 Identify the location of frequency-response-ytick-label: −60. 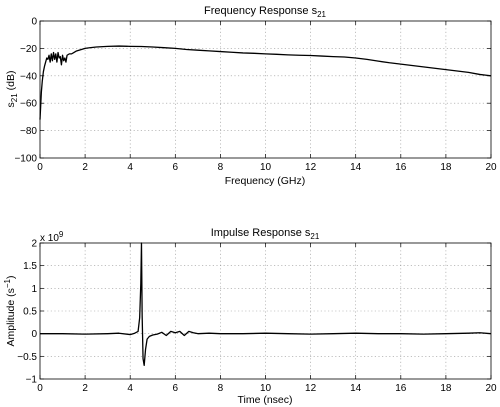
(28, 104).